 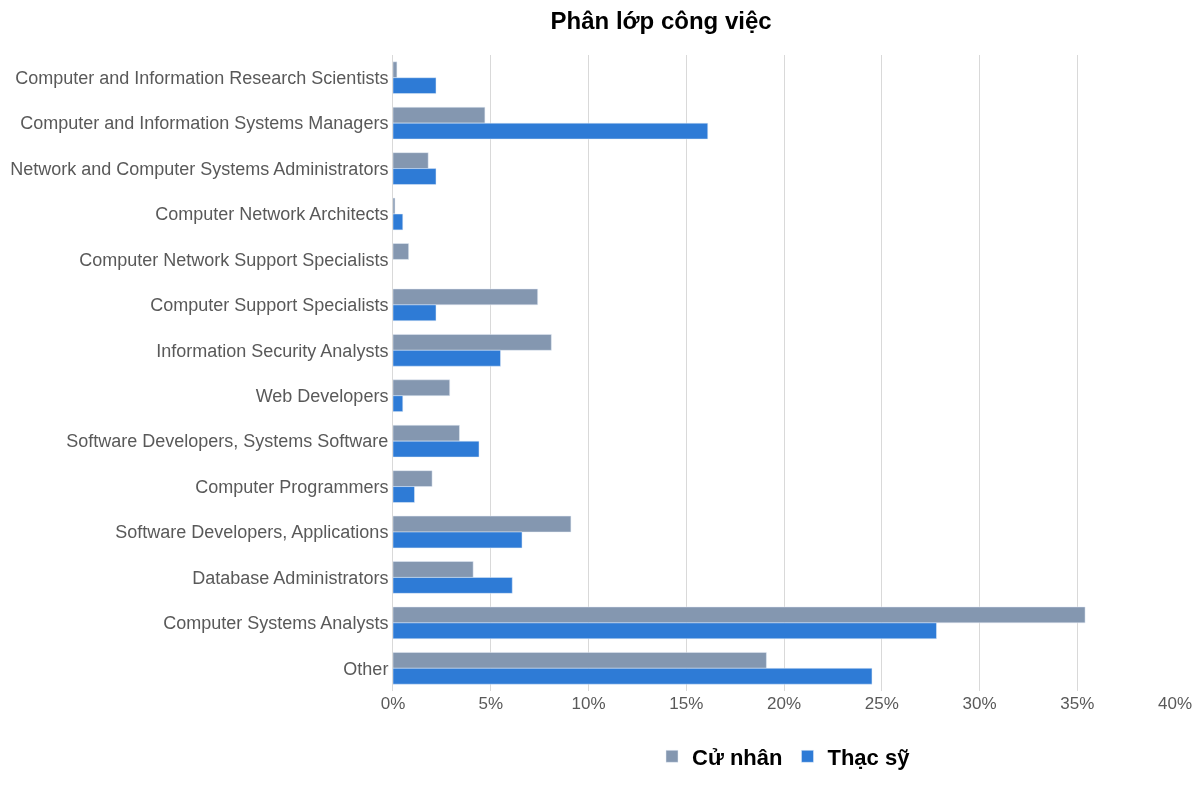 What do you see at coordinates (401, 251) in the screenshot?
I see `bar` at bounding box center [401, 251].